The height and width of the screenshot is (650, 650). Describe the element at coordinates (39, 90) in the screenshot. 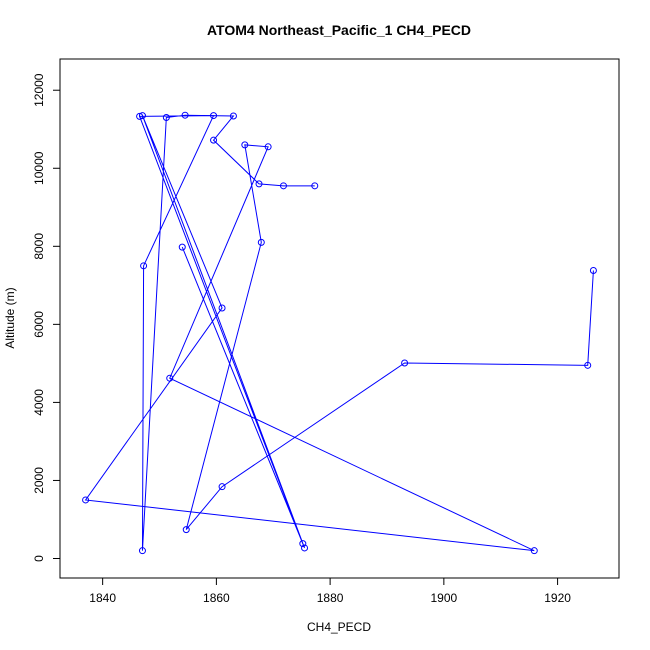

I see `y-tick-label: 12000` at that location.